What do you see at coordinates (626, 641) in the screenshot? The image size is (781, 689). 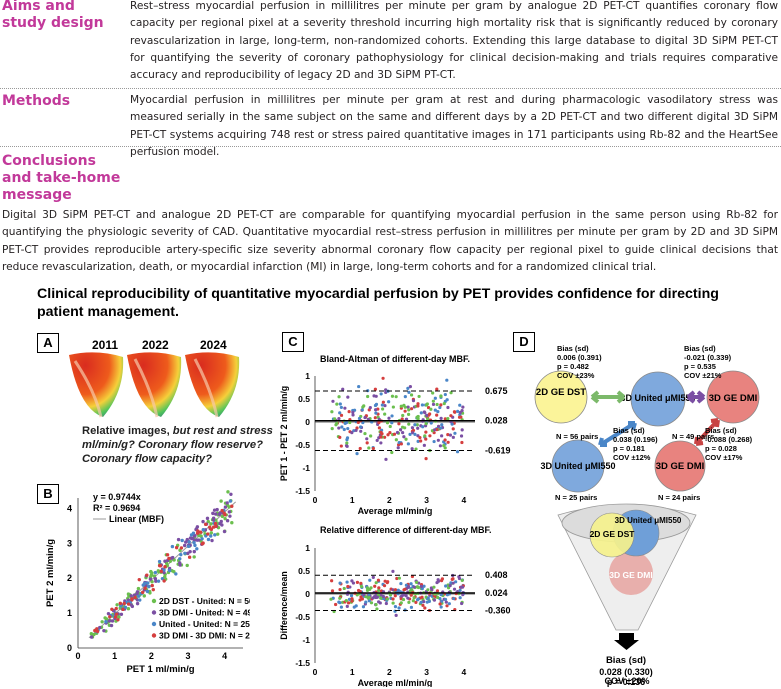 I see `down-arrow-icon` at bounding box center [626, 641].